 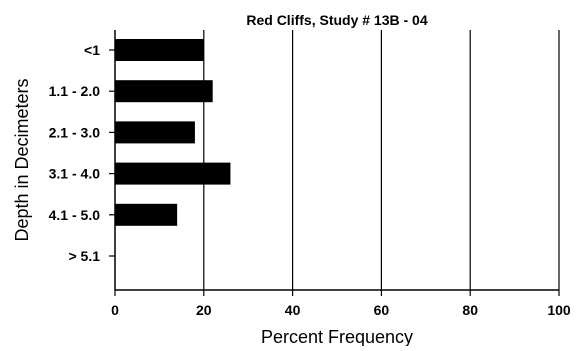 I want to click on chart-title: Red Cliffs, Study # 13B - 04, so click(x=336, y=20).